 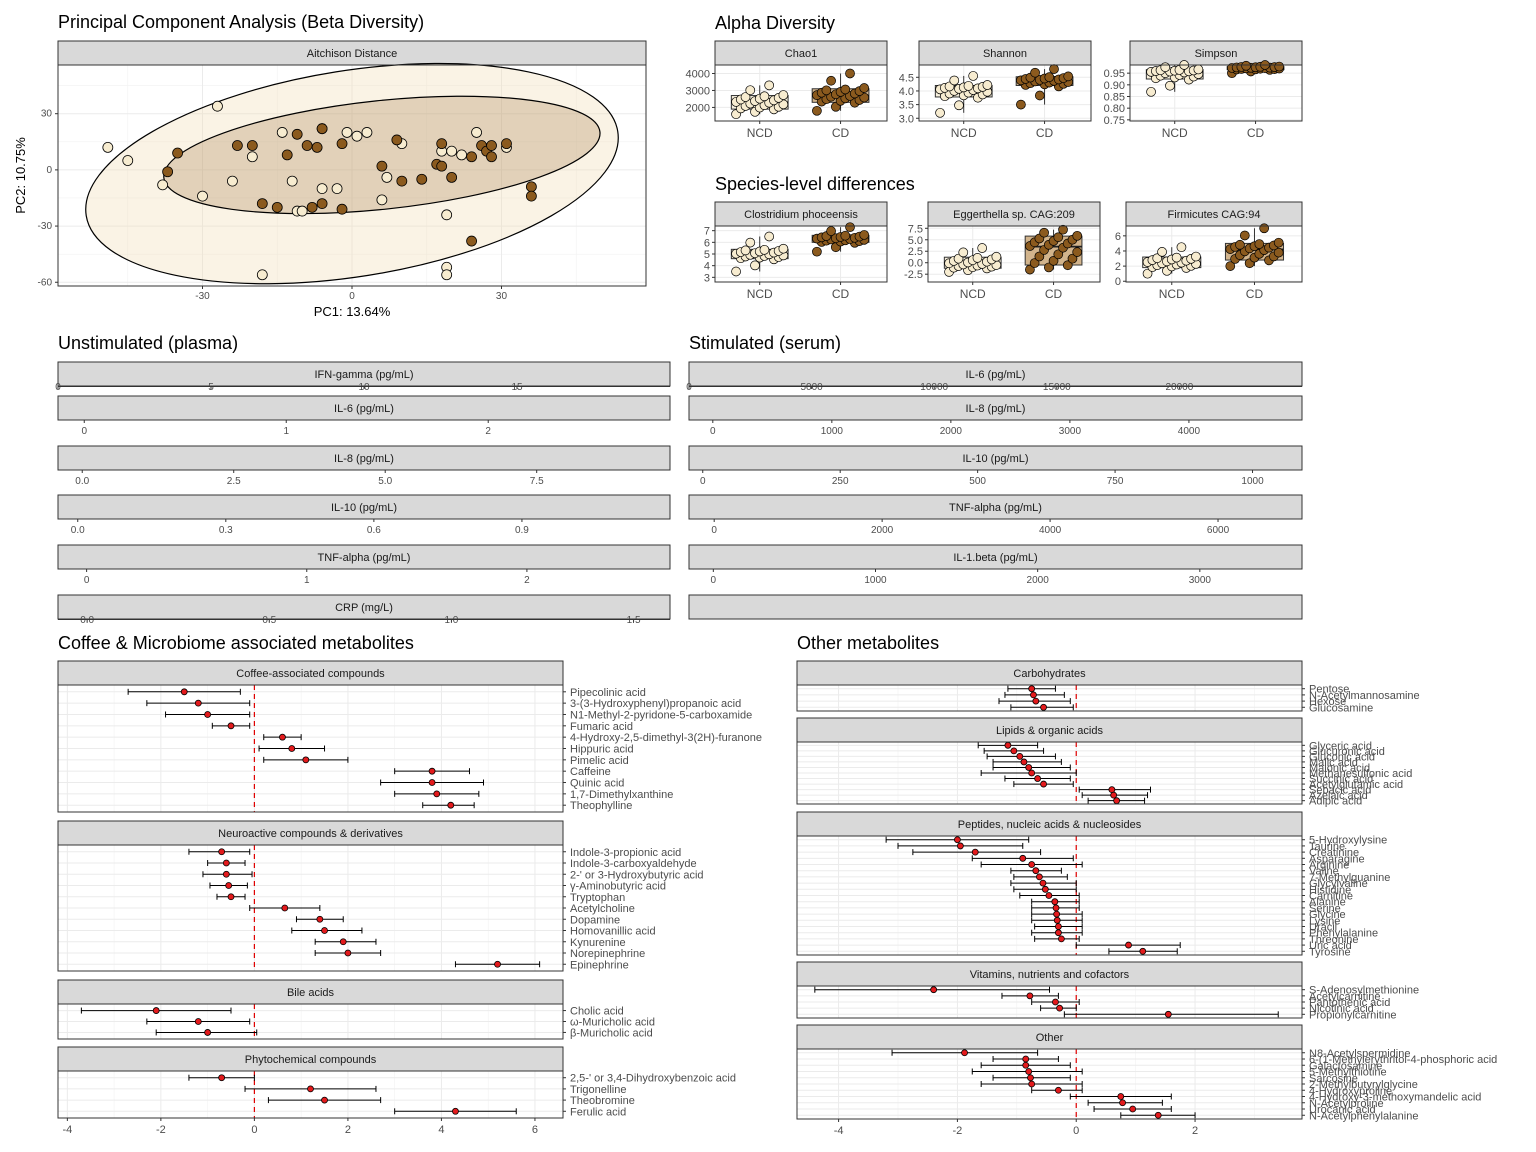 I want to click on confidence-ellipse-ncd, so click(x=352, y=173).